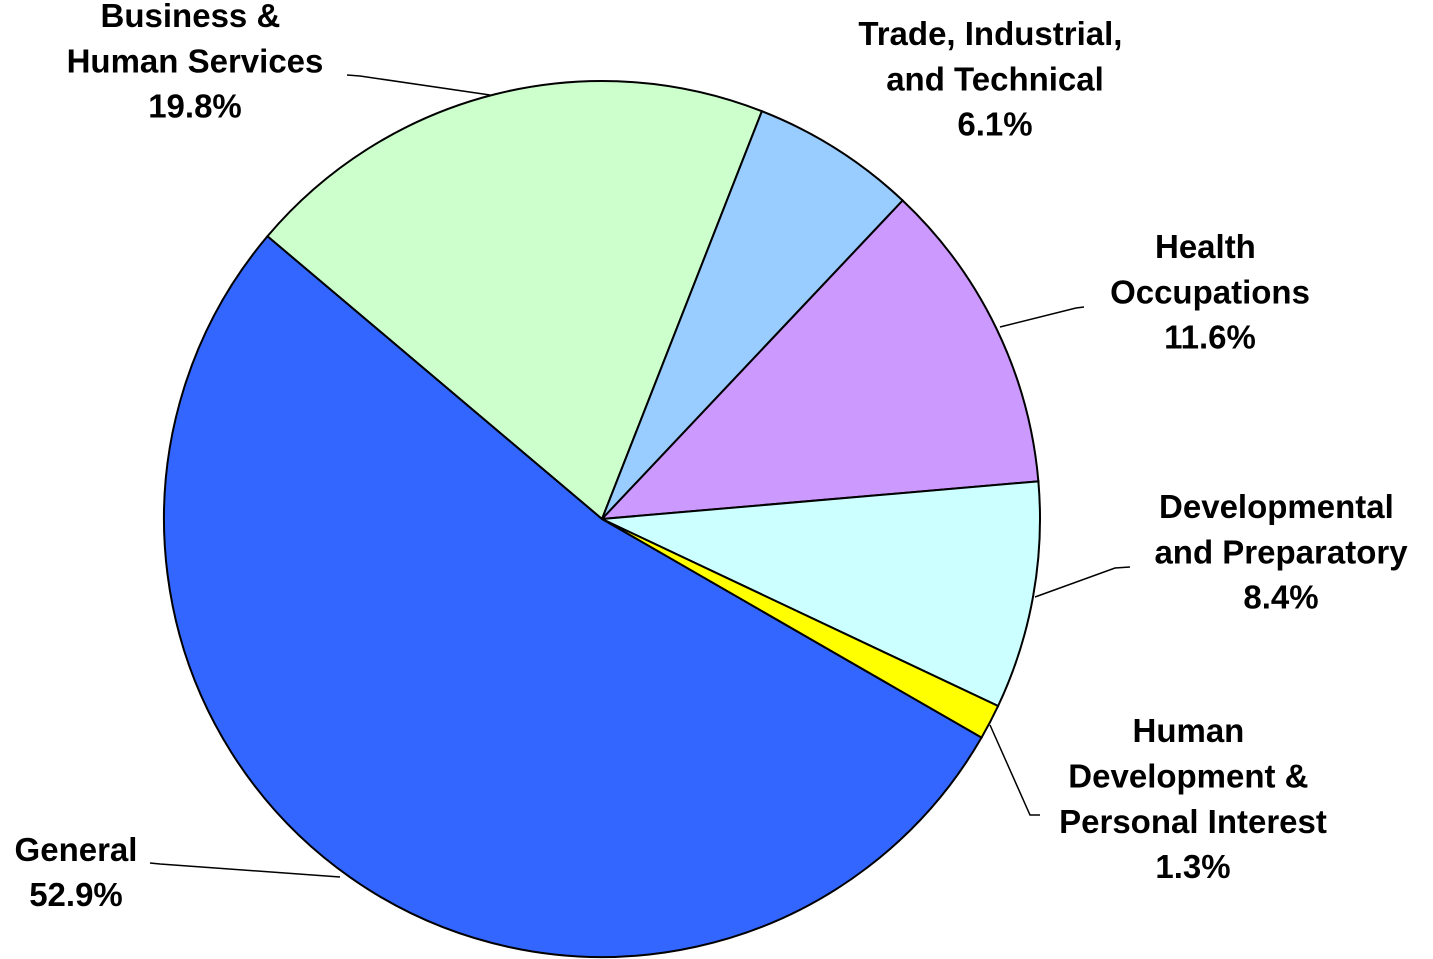 This screenshot has height=959, width=1433. What do you see at coordinates (994, 56) in the screenshot?
I see `slice-label: Trade, Industrial, and Technical` at bounding box center [994, 56].